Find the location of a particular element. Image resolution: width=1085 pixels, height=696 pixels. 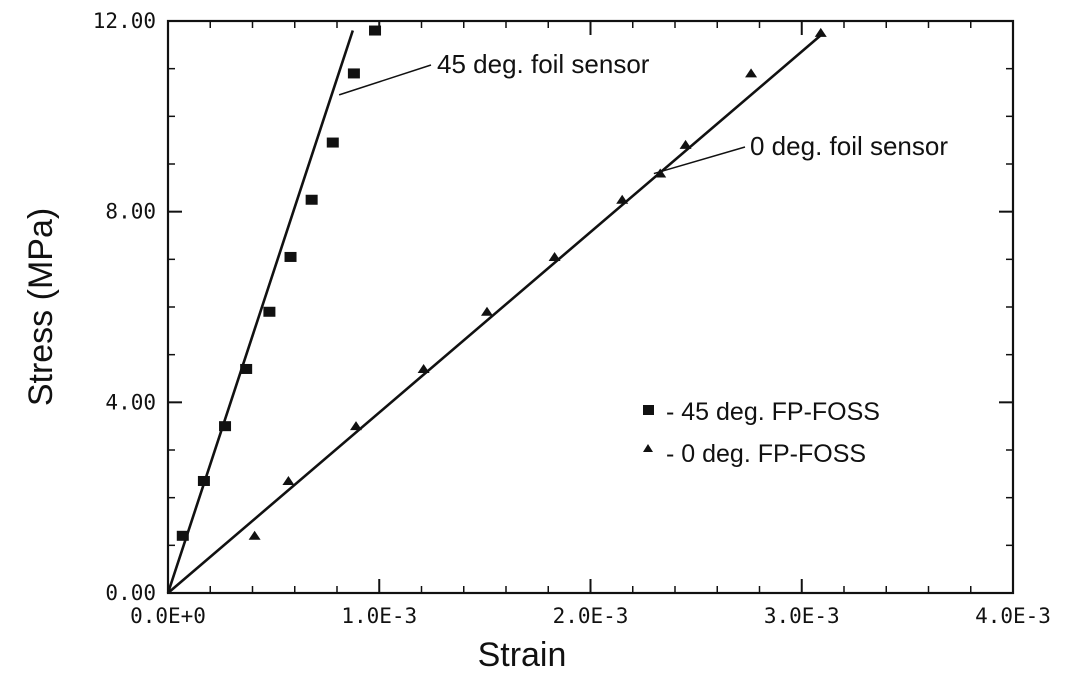

x-axis-title: Strain is located at coordinates (522, 655).